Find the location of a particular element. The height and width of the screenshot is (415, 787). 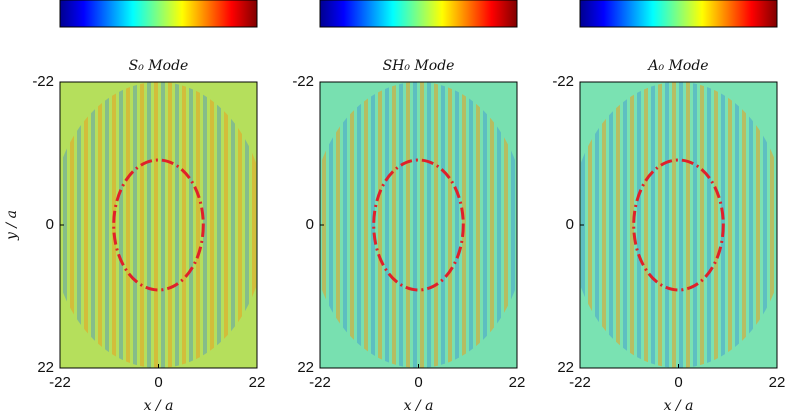

chart-title: SH₀ Mode is located at coordinates (419, 66).